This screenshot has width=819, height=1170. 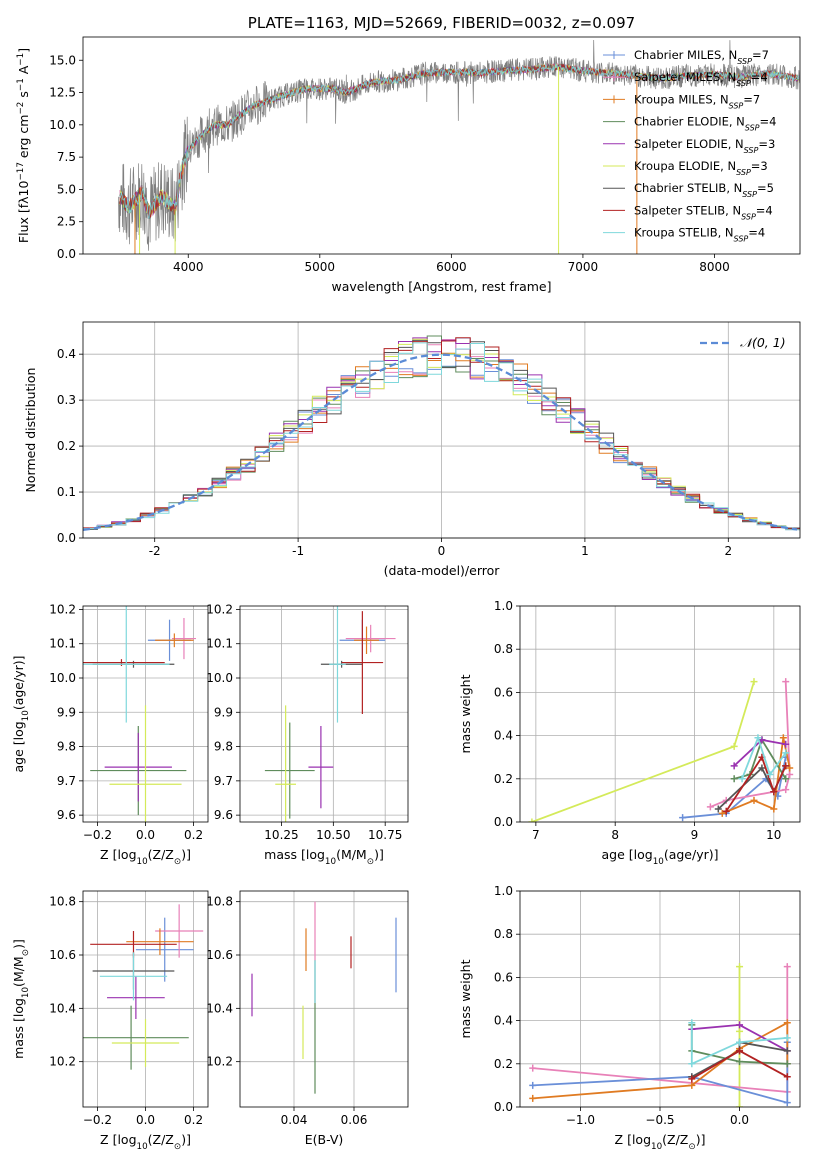 I want to click on y-tick-label: 1.0, so click(x=503, y=891).